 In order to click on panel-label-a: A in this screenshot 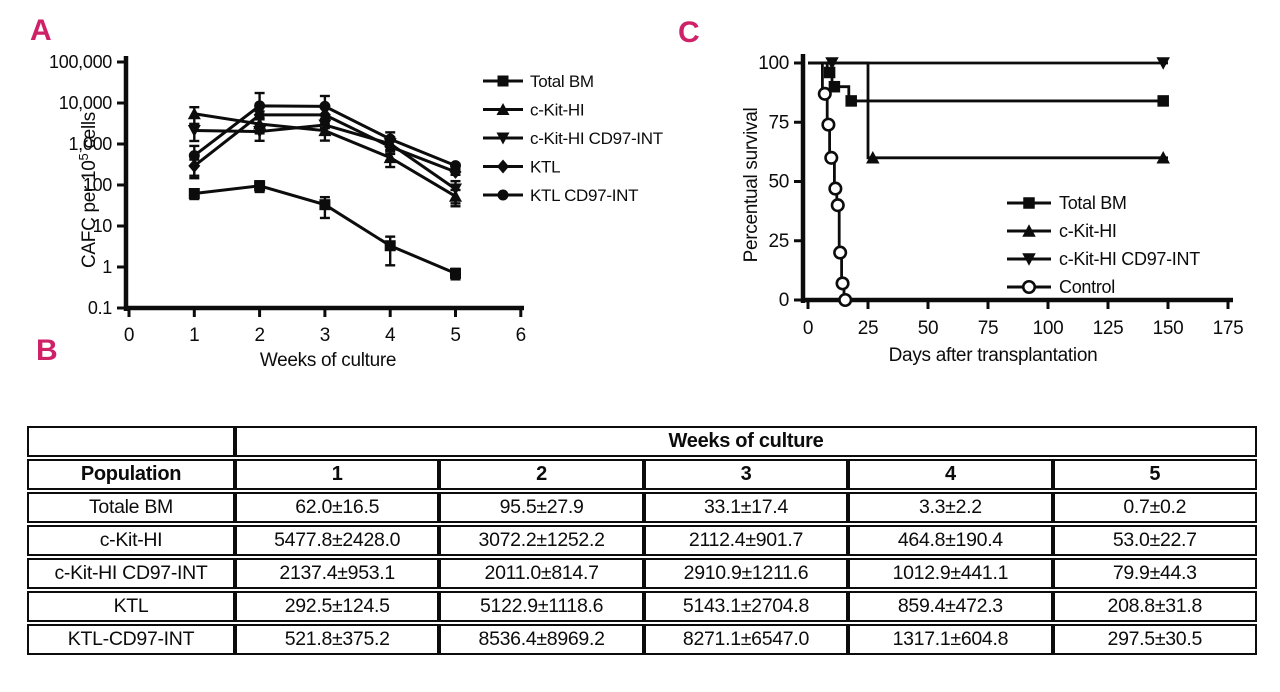, I will do `click(41, 30)`.